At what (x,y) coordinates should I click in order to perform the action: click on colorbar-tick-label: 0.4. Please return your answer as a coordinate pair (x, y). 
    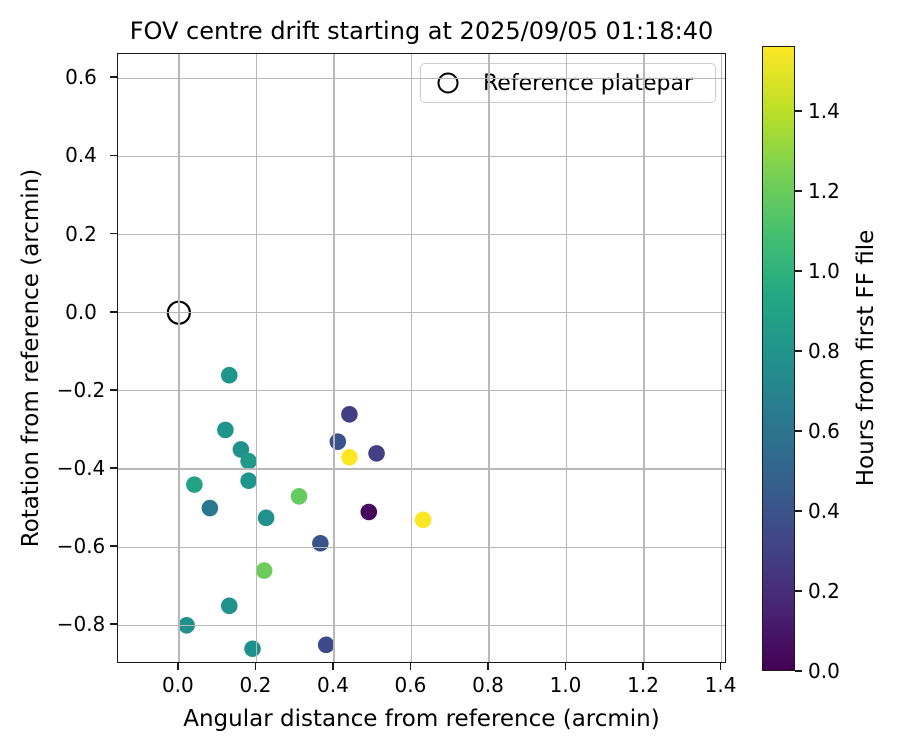
    Looking at the image, I should click on (824, 511).